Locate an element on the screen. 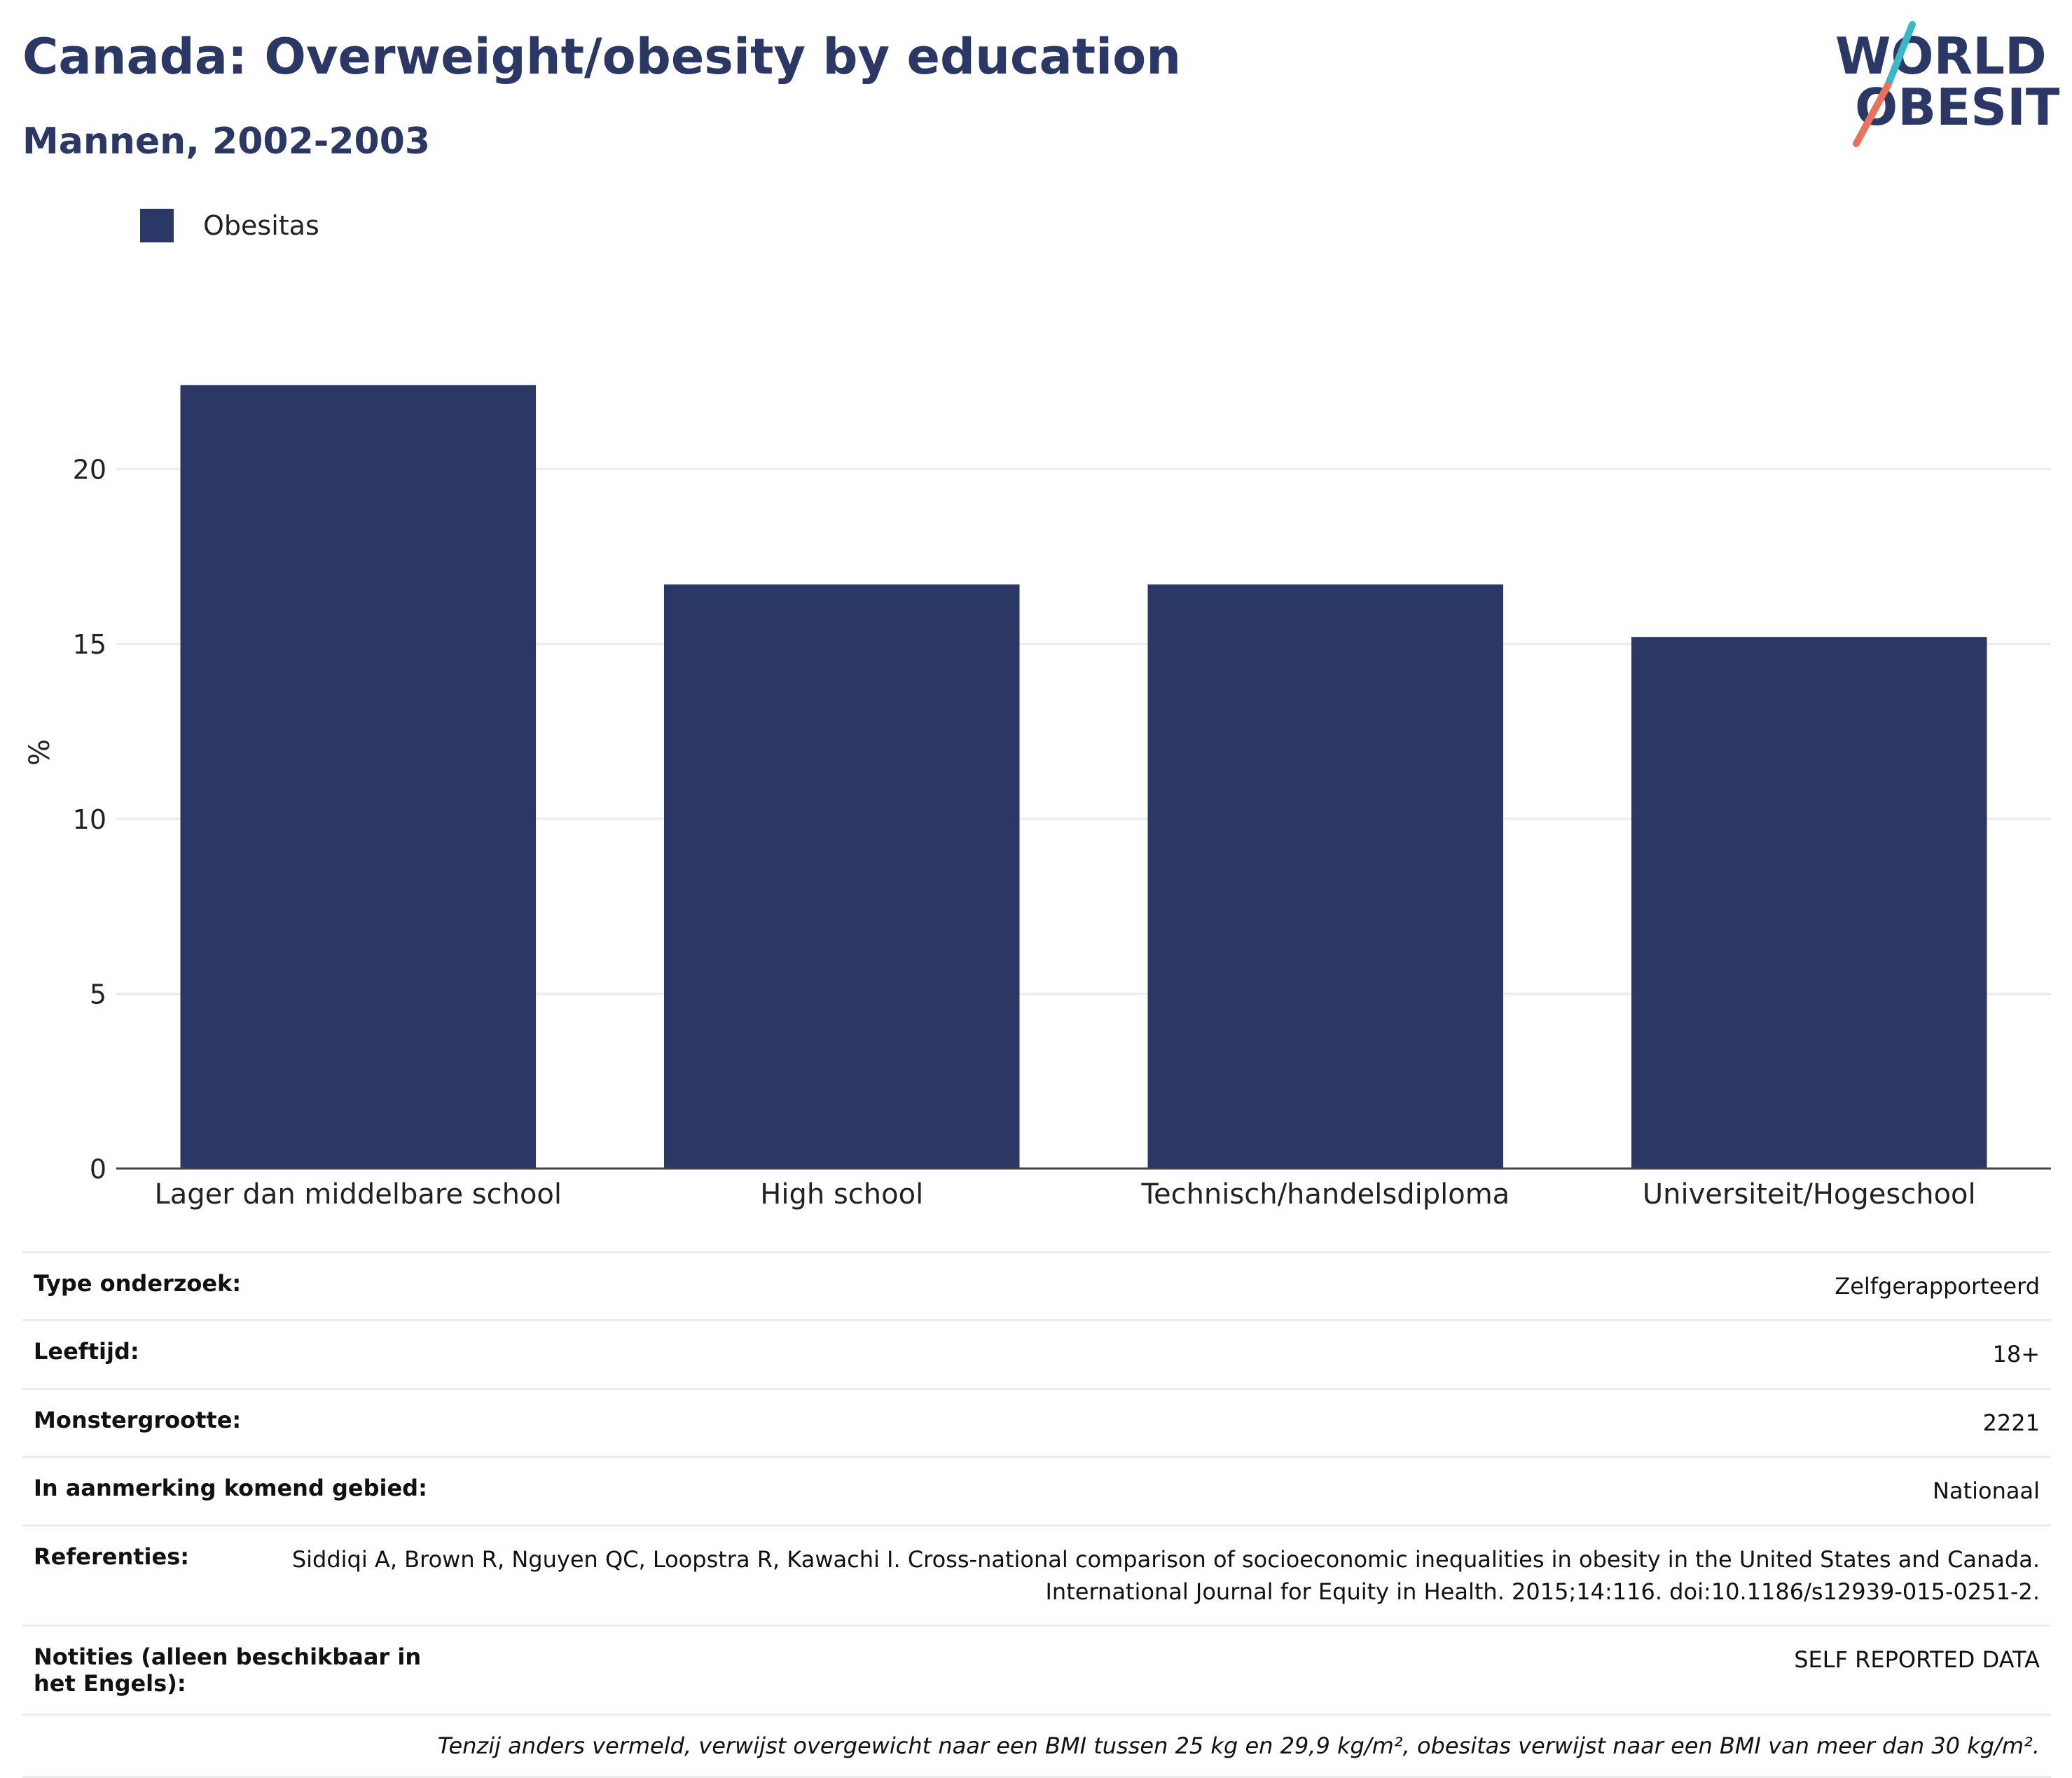  world-obesity-logo: WORLD OBESITY is located at coordinates (1947, 84).